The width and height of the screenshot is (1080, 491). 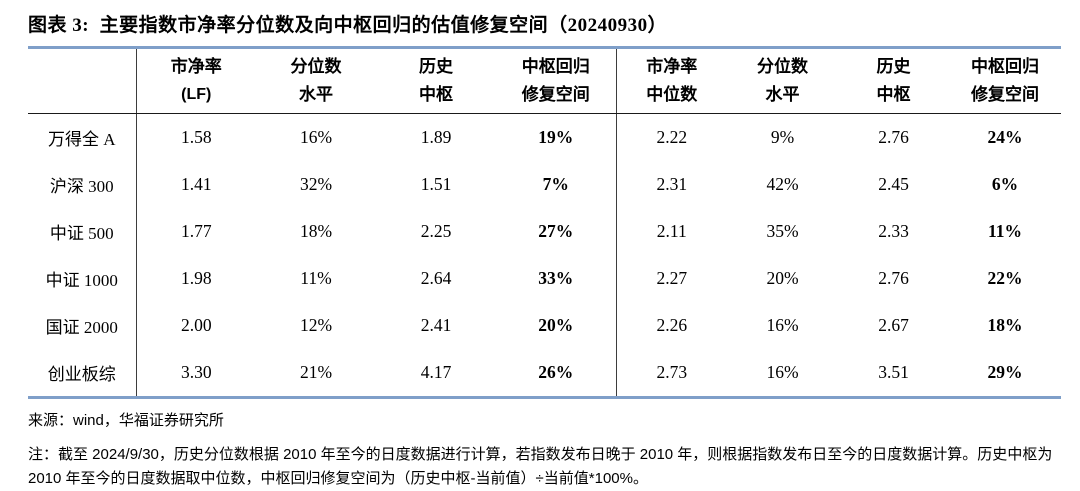 What do you see at coordinates (893, 372) in the screenshot?
I see `value-cell: 3.51` at bounding box center [893, 372].